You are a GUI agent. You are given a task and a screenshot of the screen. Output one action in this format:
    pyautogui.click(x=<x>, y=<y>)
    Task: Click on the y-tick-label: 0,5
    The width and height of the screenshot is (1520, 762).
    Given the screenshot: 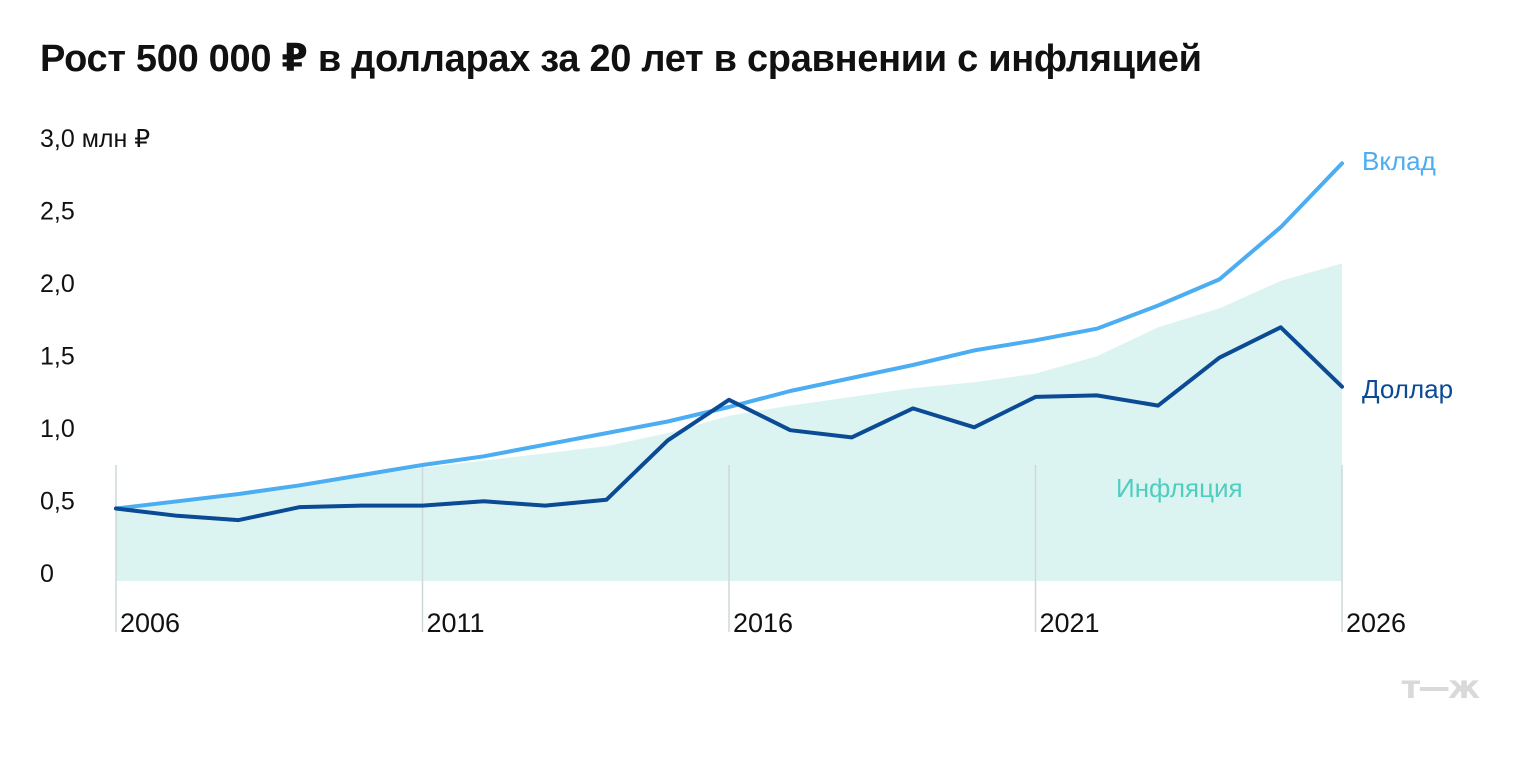 What is the action you would take?
    pyautogui.click(x=57, y=502)
    